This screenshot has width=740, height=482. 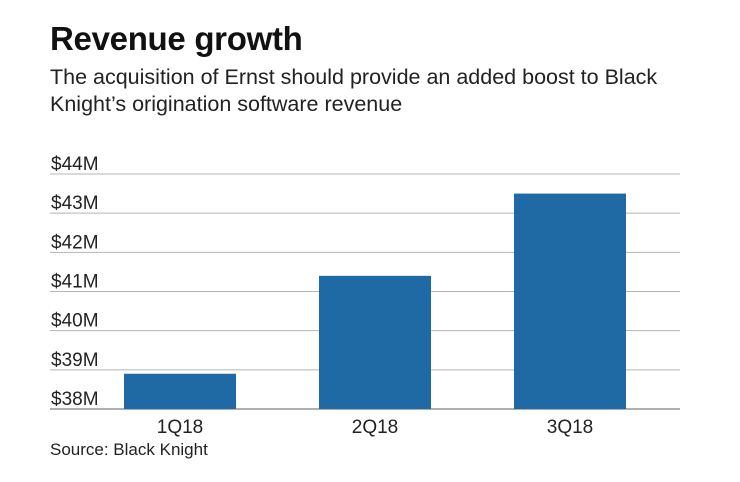 I want to click on source-note: Source: Black Knight, so click(x=129, y=449).